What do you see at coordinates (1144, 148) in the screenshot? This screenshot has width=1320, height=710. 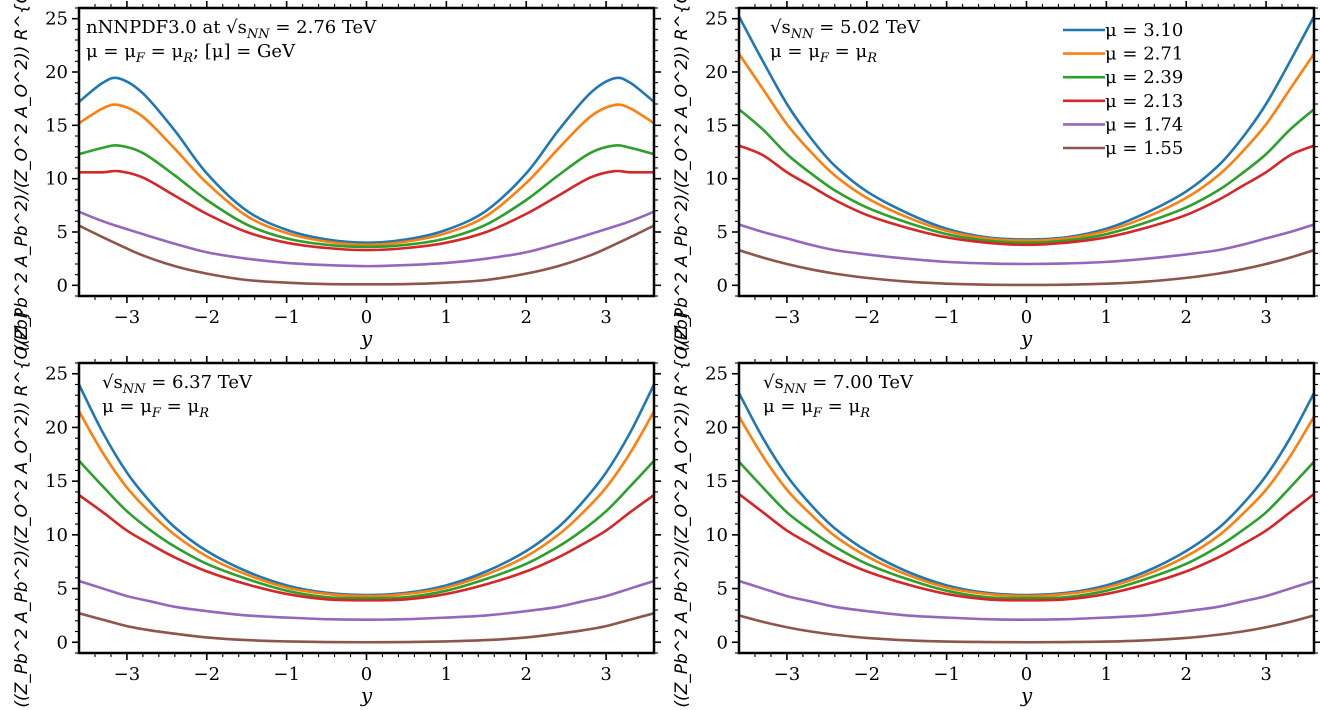 I see `legend-label-5: μ = 1.55` at bounding box center [1144, 148].